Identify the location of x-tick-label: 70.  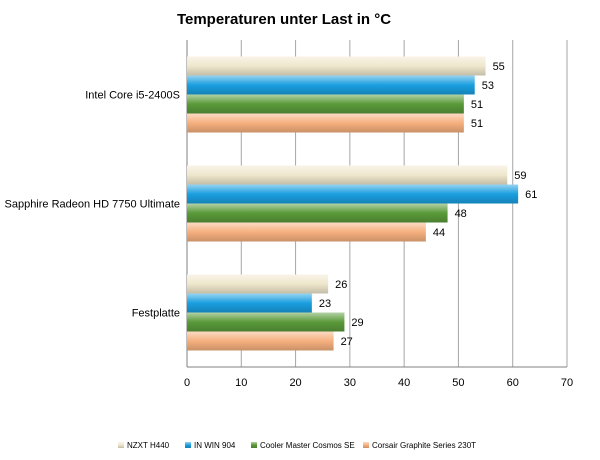
(567, 383).